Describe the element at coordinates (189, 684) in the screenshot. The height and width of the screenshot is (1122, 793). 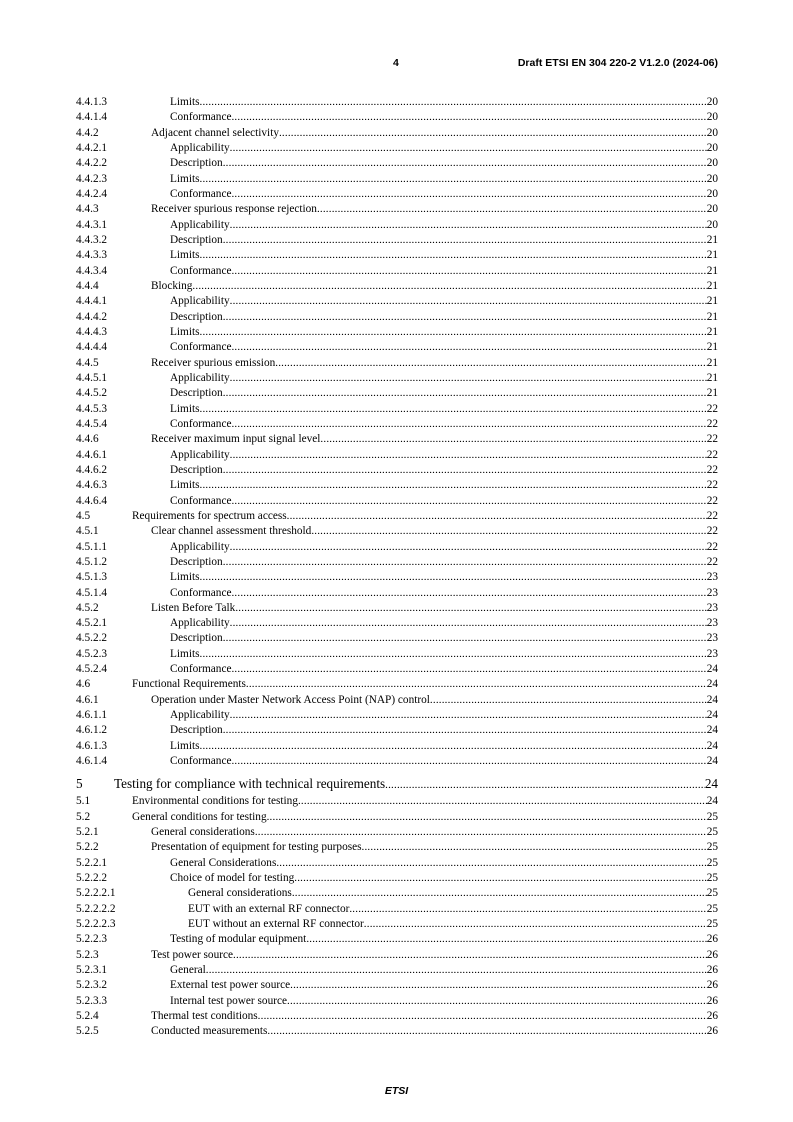
I see `toc-entry-title: Functional Requirements` at that location.